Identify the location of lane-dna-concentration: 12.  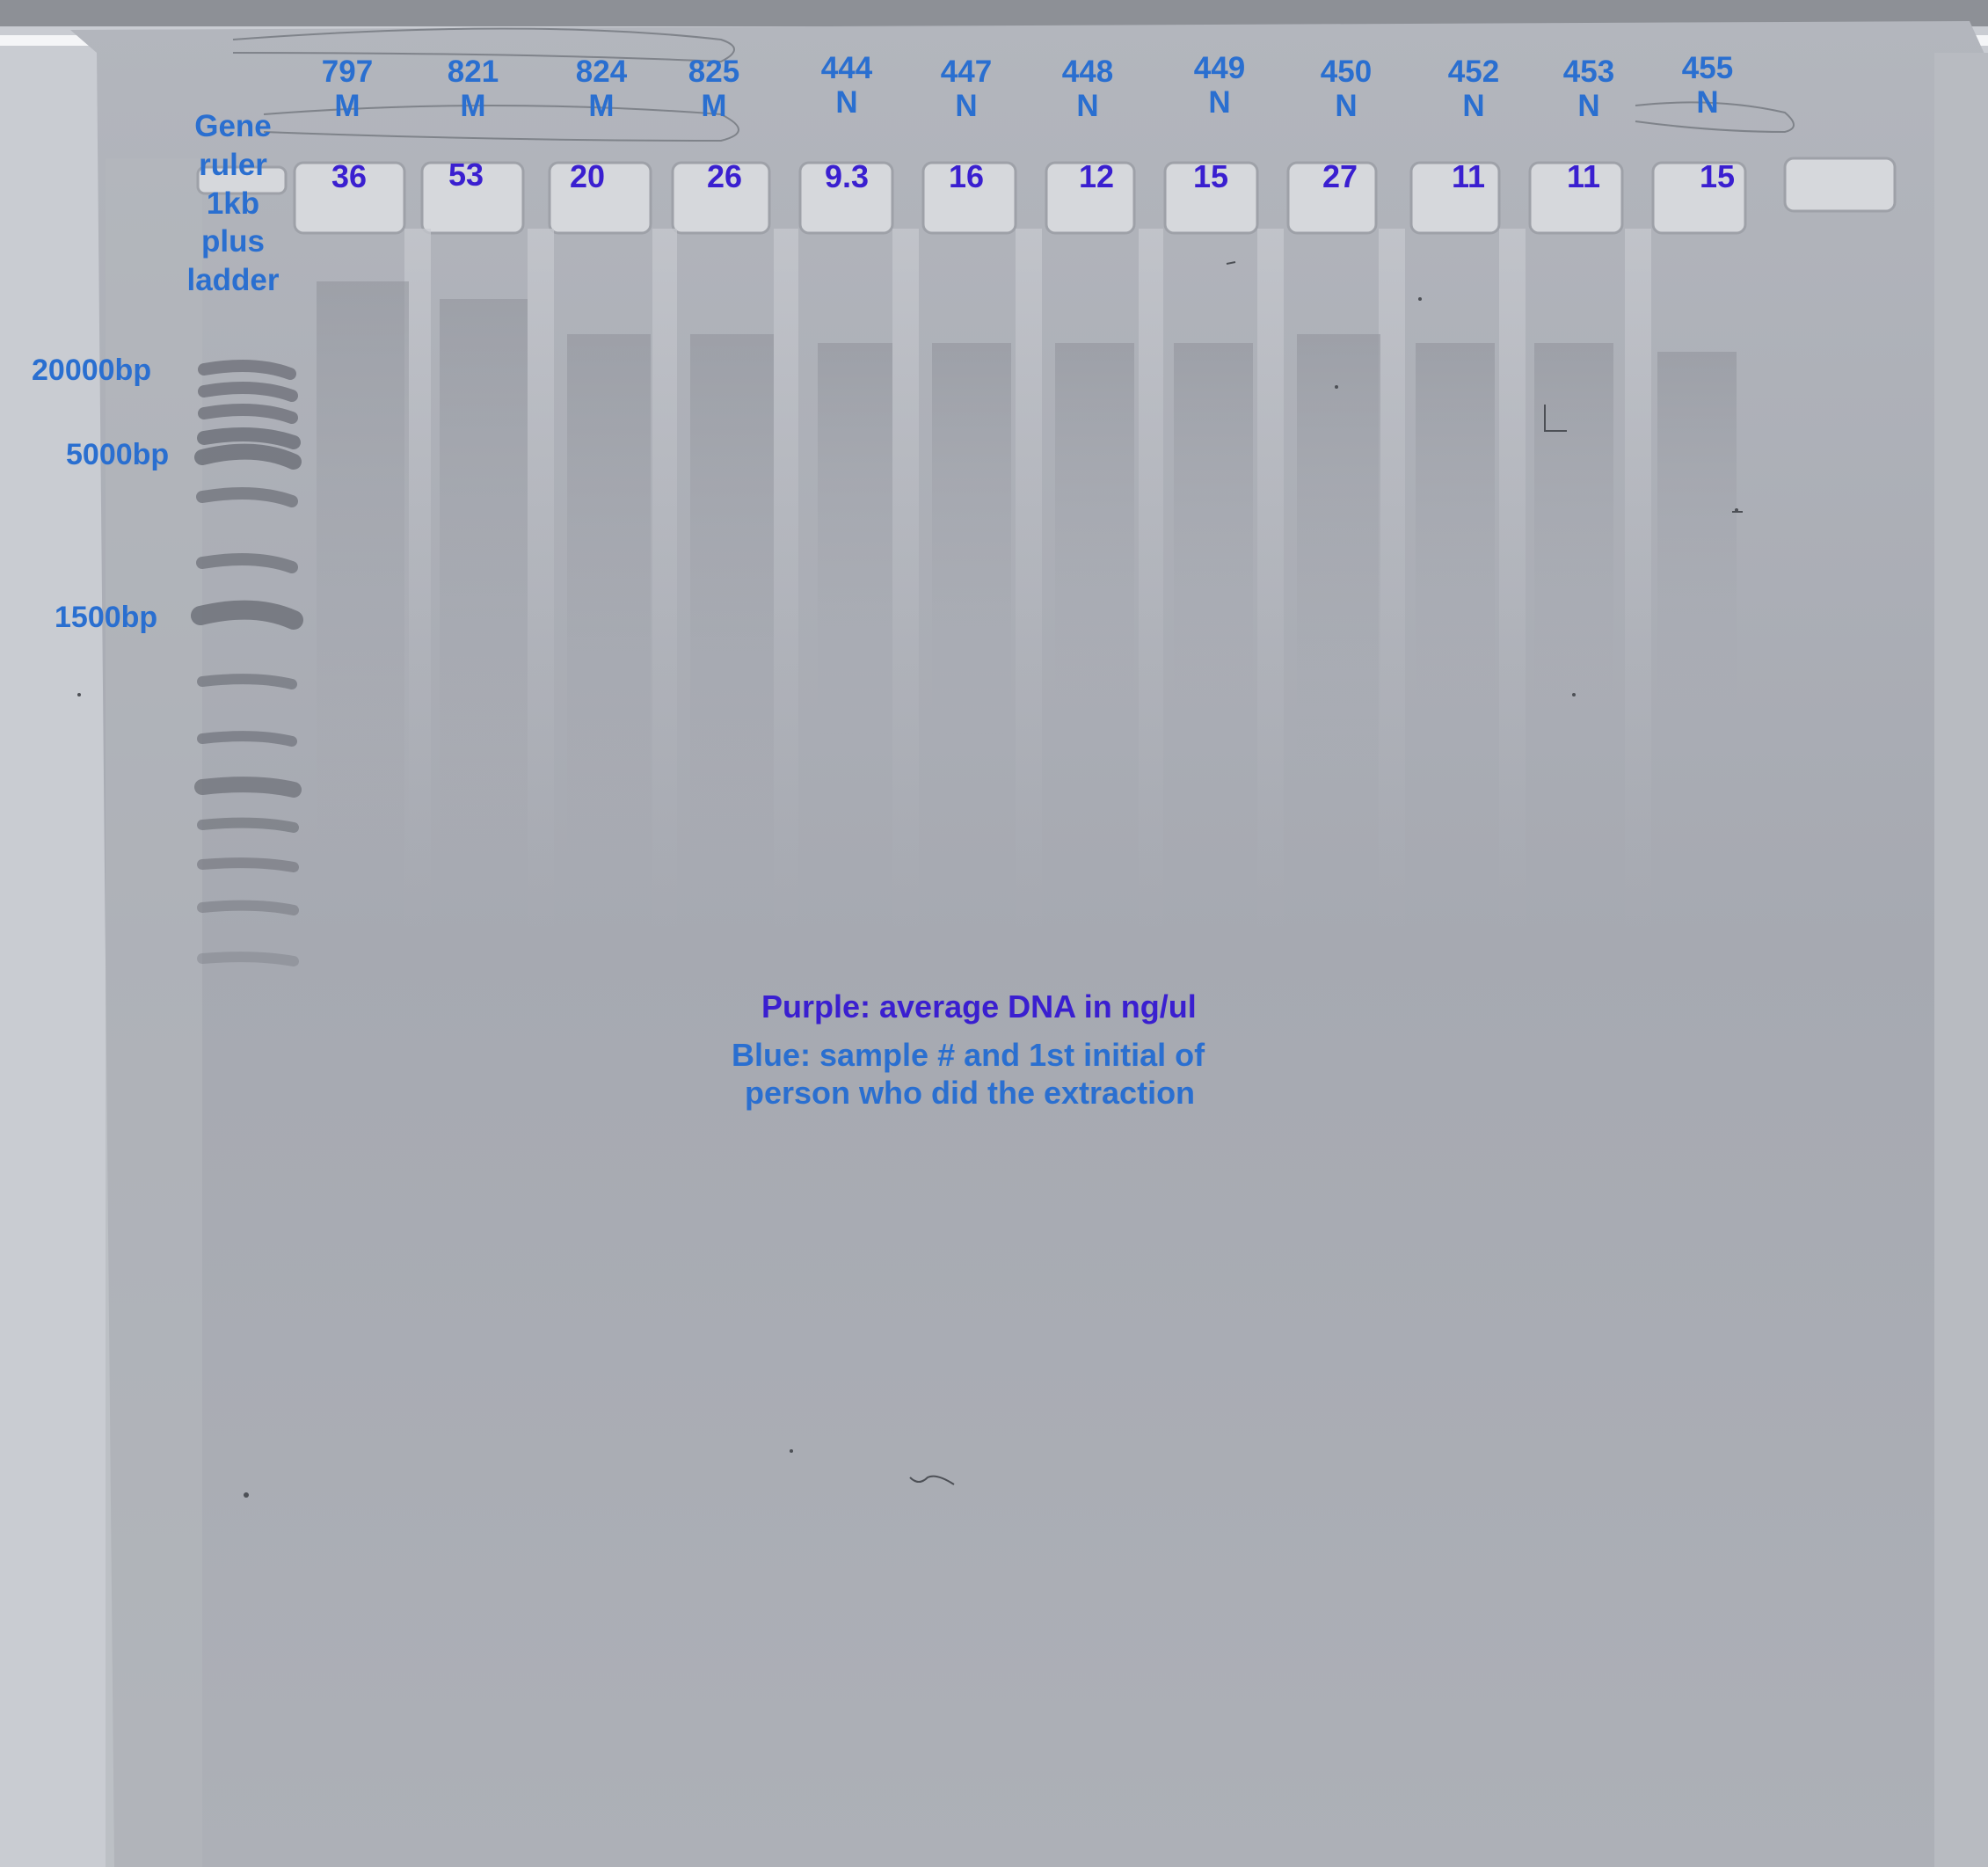
(1096, 176).